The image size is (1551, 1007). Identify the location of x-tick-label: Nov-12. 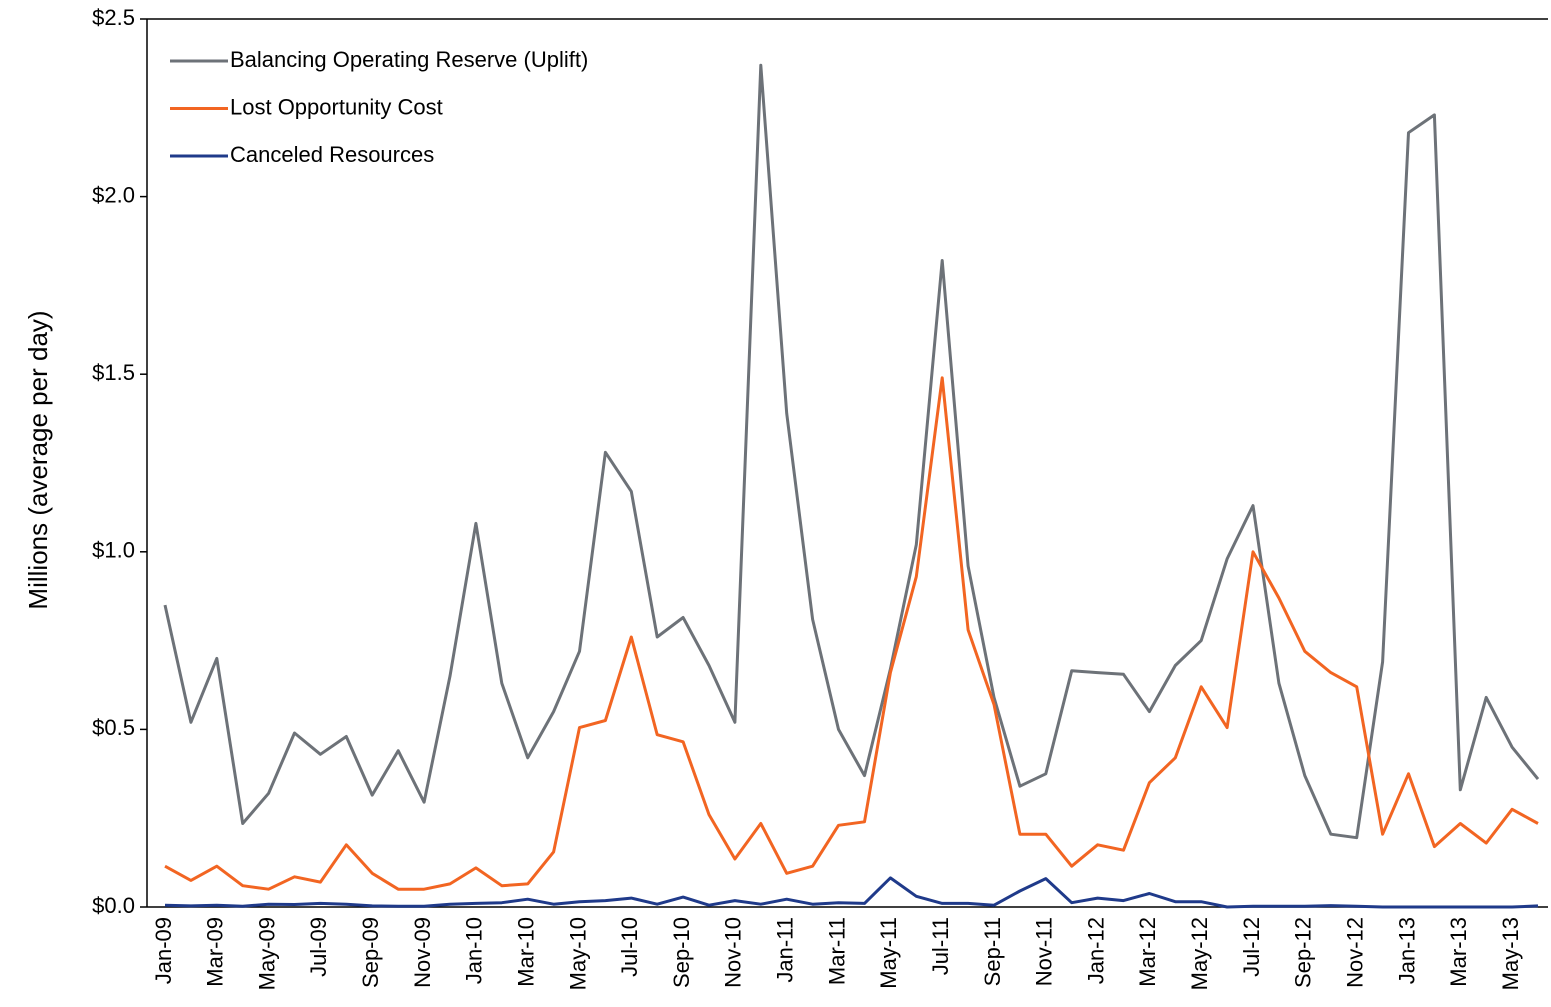
(1354, 952).